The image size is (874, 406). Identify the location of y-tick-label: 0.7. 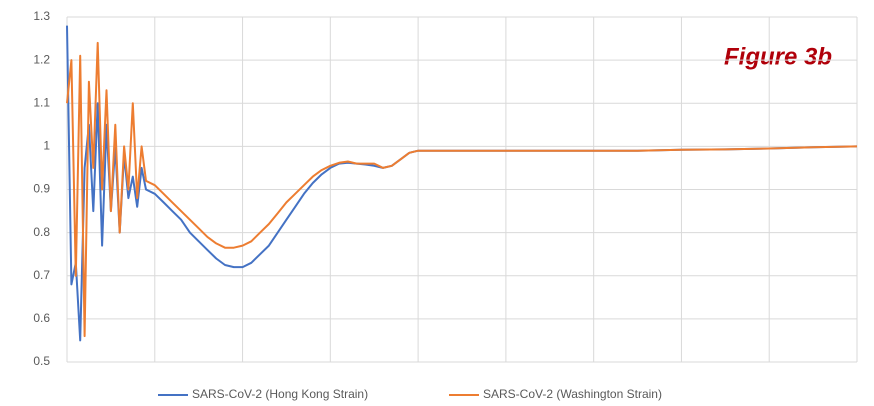
(41, 275).